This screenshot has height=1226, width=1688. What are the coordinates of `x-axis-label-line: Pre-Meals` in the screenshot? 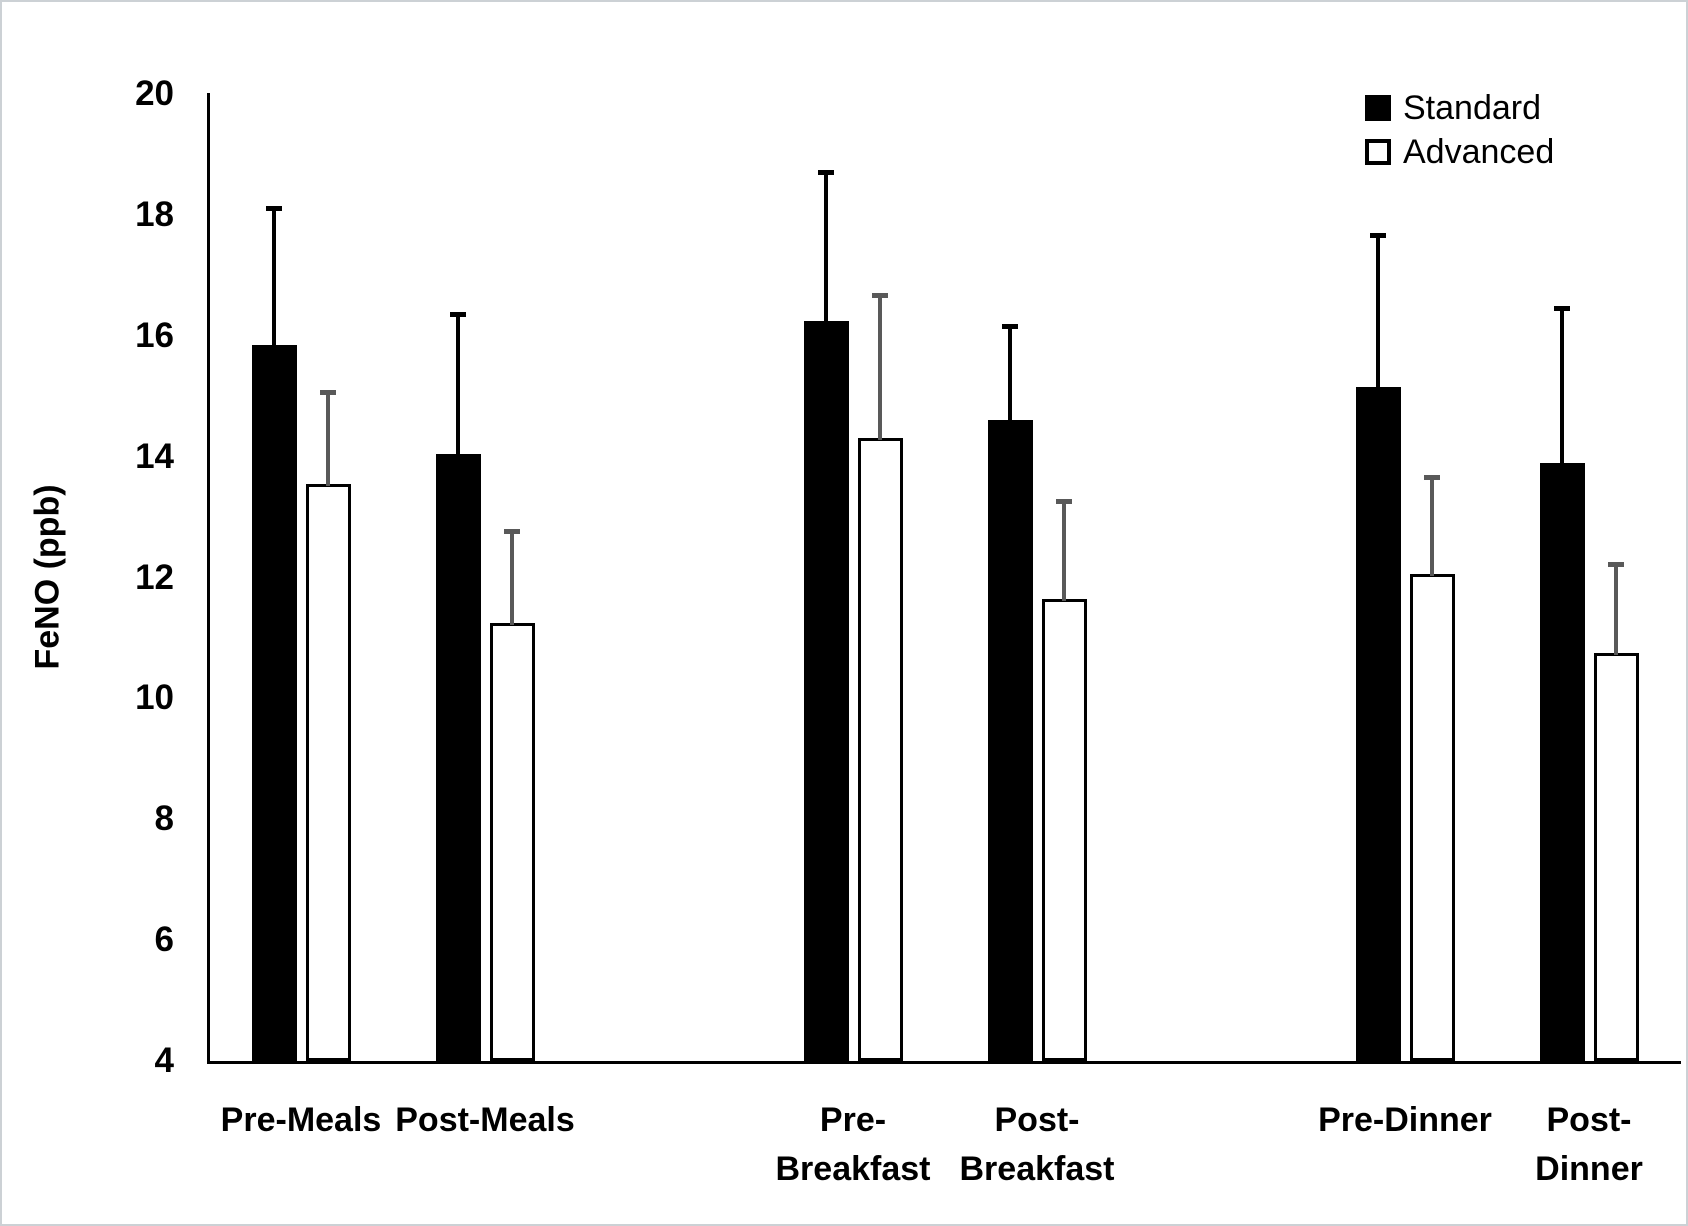 It's located at (301, 1120).